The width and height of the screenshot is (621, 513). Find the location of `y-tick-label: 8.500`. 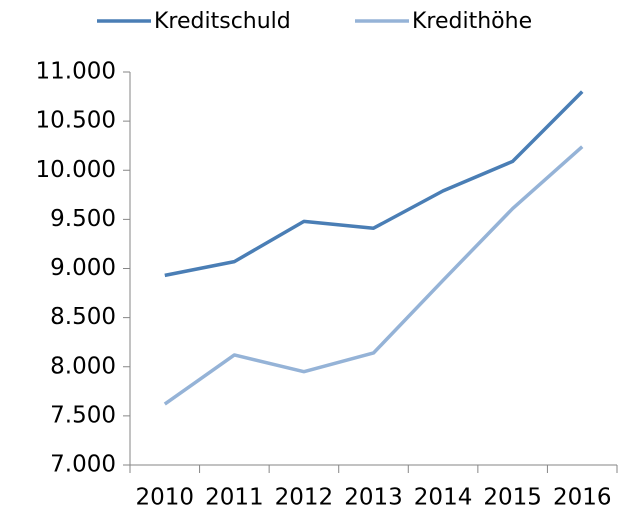

y-tick-label: 8.500 is located at coordinates (83, 317).